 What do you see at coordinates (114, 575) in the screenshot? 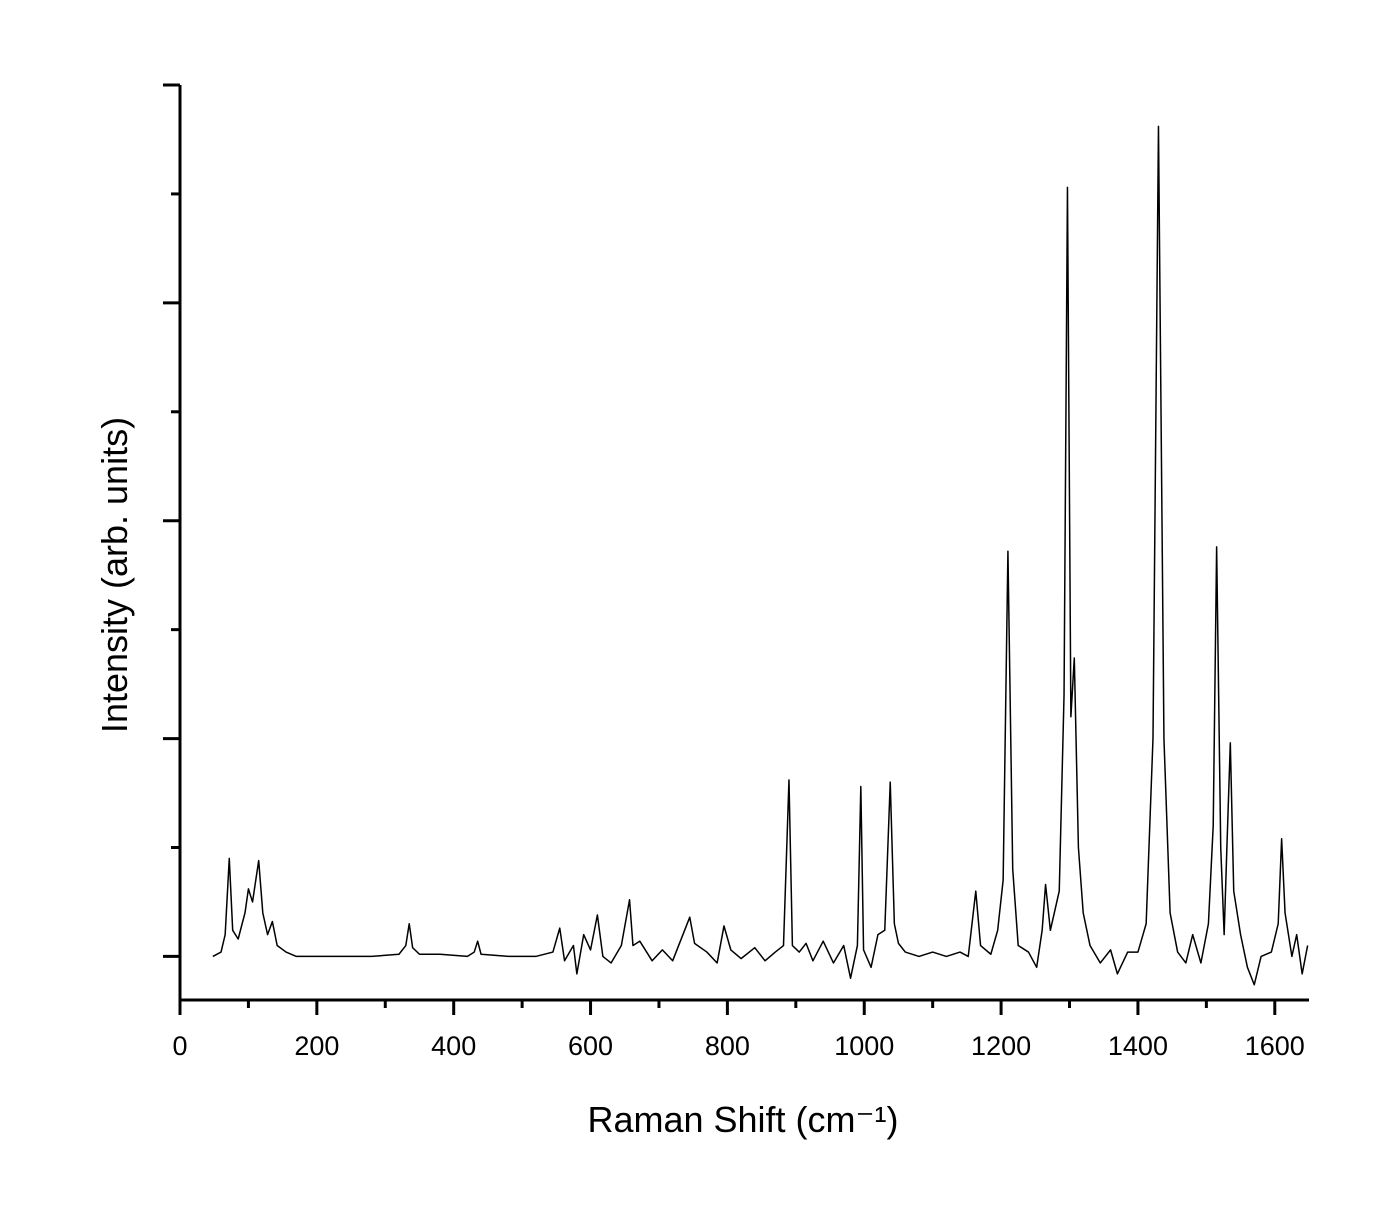
I see `y-axis-label: Intensity (arb. units)` at bounding box center [114, 575].